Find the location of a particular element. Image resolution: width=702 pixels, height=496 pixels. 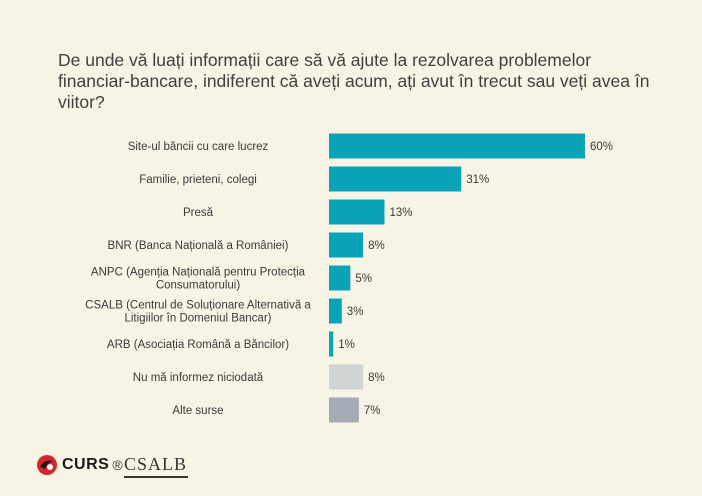

value-label-0: 60% is located at coordinates (601, 147).